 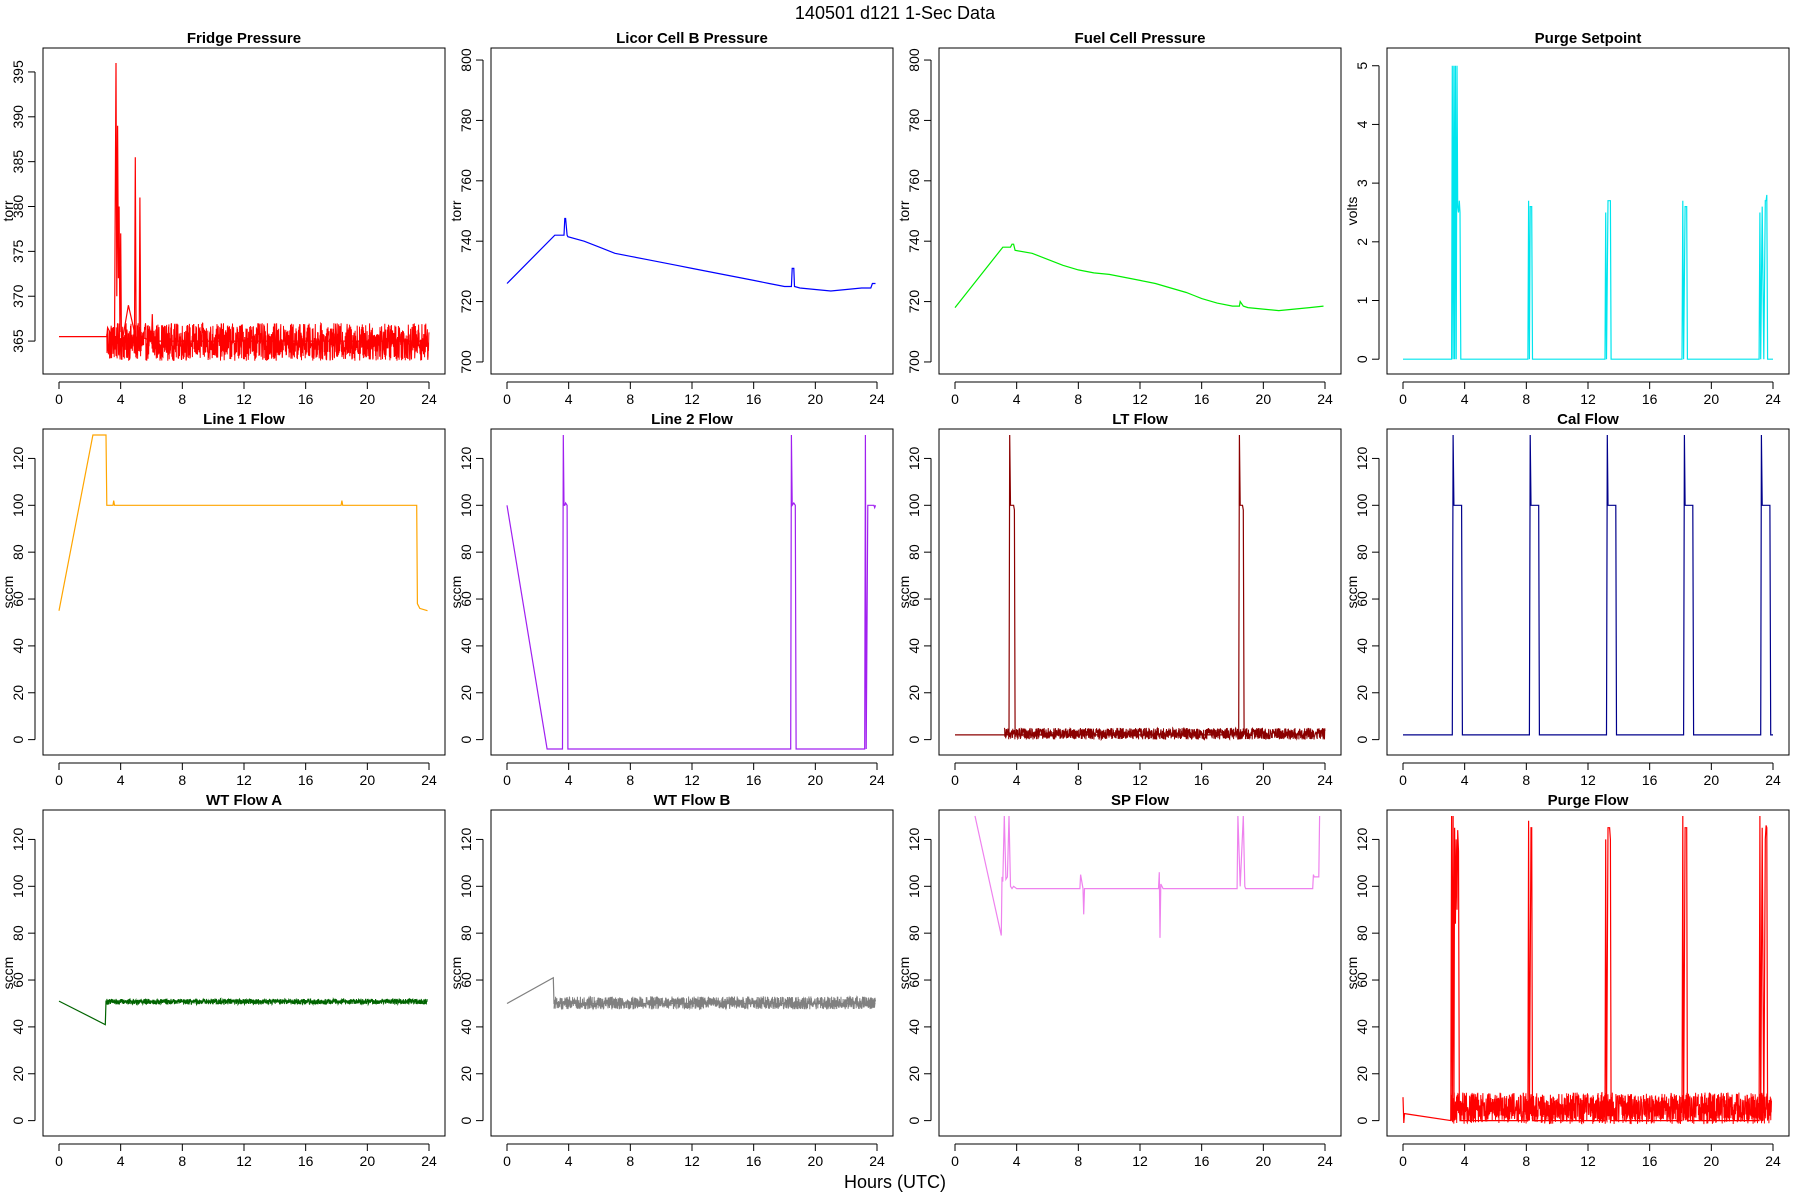 What do you see at coordinates (691, 993) in the screenshot?
I see `series-wt-flow-b` at bounding box center [691, 993].